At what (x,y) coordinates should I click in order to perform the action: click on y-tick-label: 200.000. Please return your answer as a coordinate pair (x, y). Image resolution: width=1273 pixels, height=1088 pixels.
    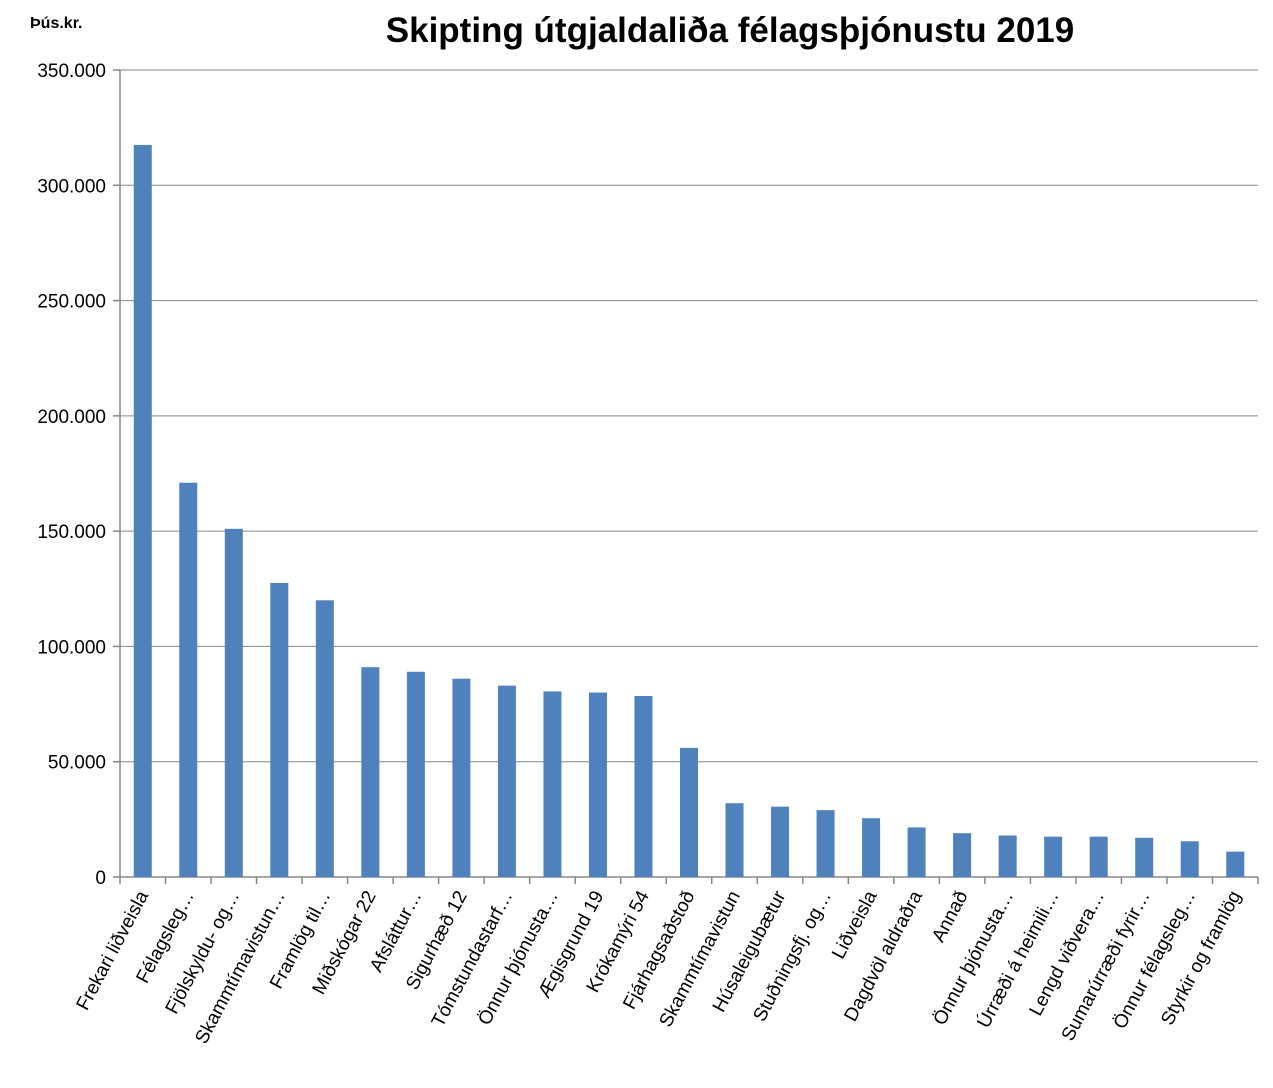
    Looking at the image, I should click on (71, 417).